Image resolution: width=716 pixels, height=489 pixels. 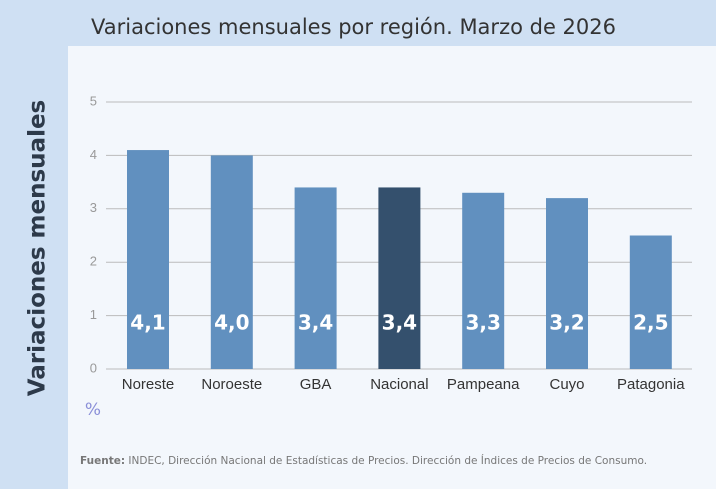 I want to click on y-tick-label: 3, so click(x=93, y=207).